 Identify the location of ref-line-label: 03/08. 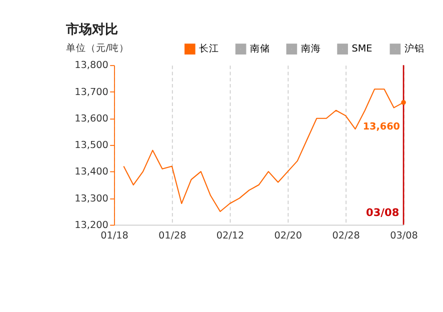
(383, 213).